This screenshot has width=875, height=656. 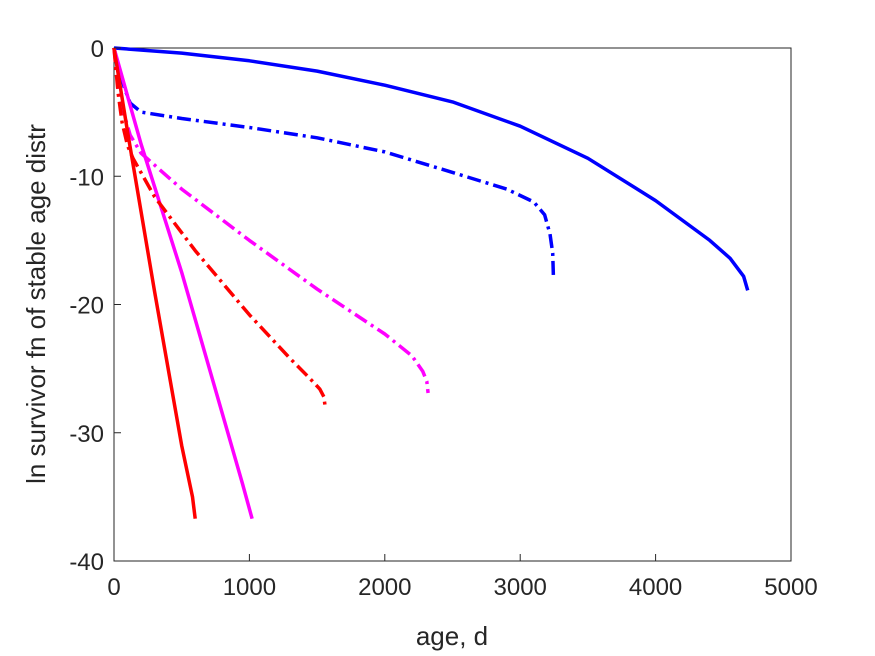 I want to click on x-tick-label: 0, so click(x=113, y=587).